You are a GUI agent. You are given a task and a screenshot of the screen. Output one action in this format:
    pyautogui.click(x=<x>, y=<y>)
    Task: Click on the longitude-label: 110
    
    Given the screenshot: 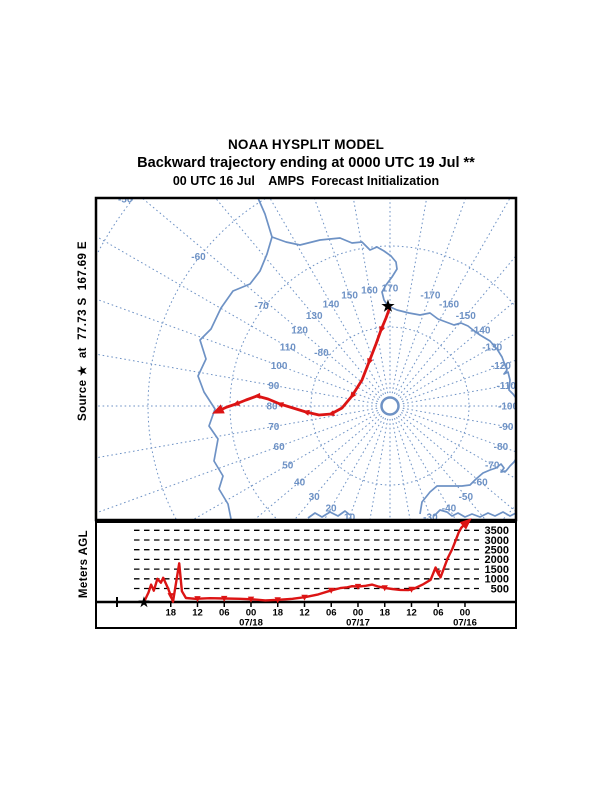 What is the action you would take?
    pyautogui.click(x=288, y=348)
    